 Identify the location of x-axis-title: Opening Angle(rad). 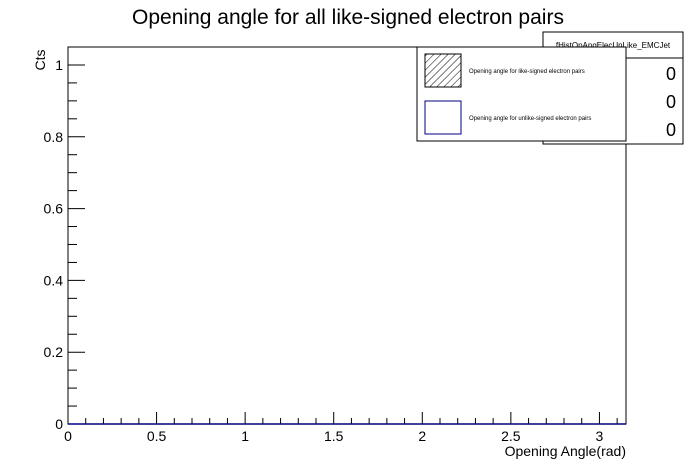
(565, 451).